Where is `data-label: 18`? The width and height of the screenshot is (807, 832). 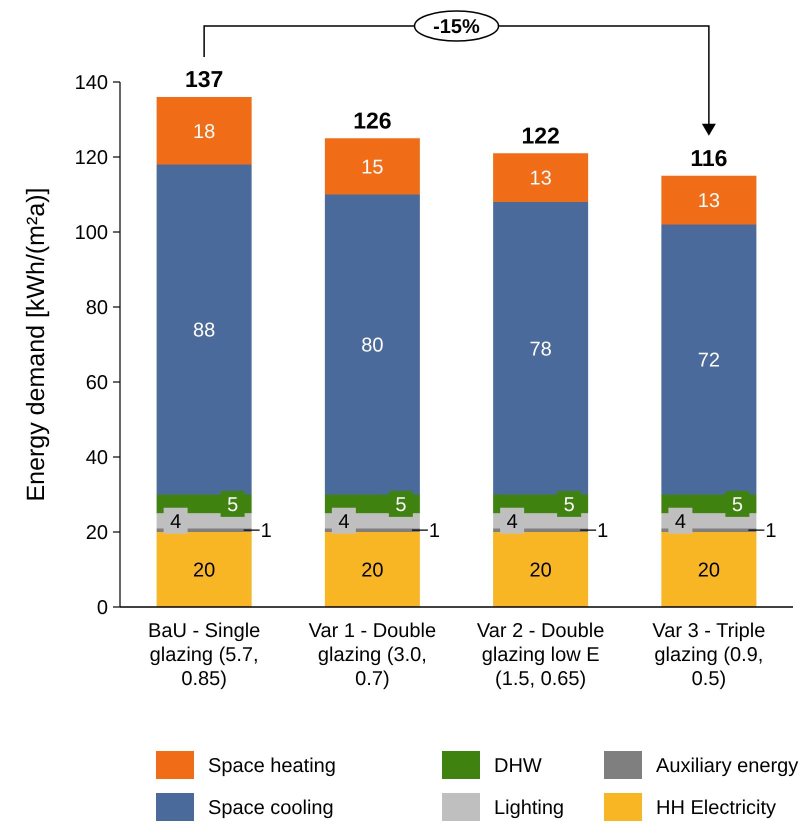
data-label: 18 is located at coordinates (204, 131).